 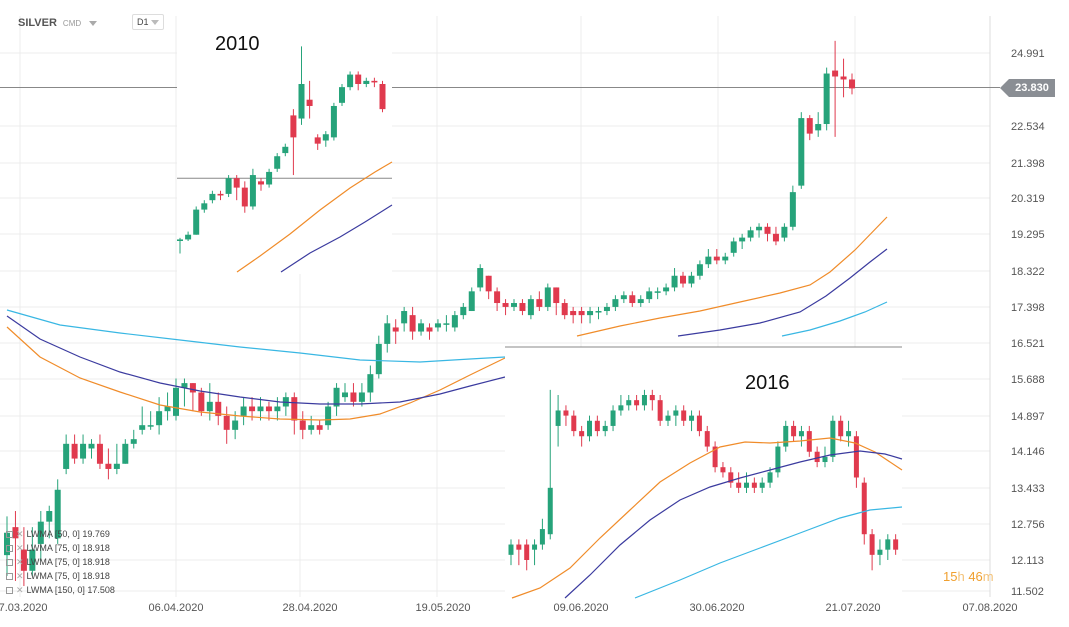 What do you see at coordinates (1028, 54) in the screenshot?
I see `y-tick-label: 24.991` at bounding box center [1028, 54].